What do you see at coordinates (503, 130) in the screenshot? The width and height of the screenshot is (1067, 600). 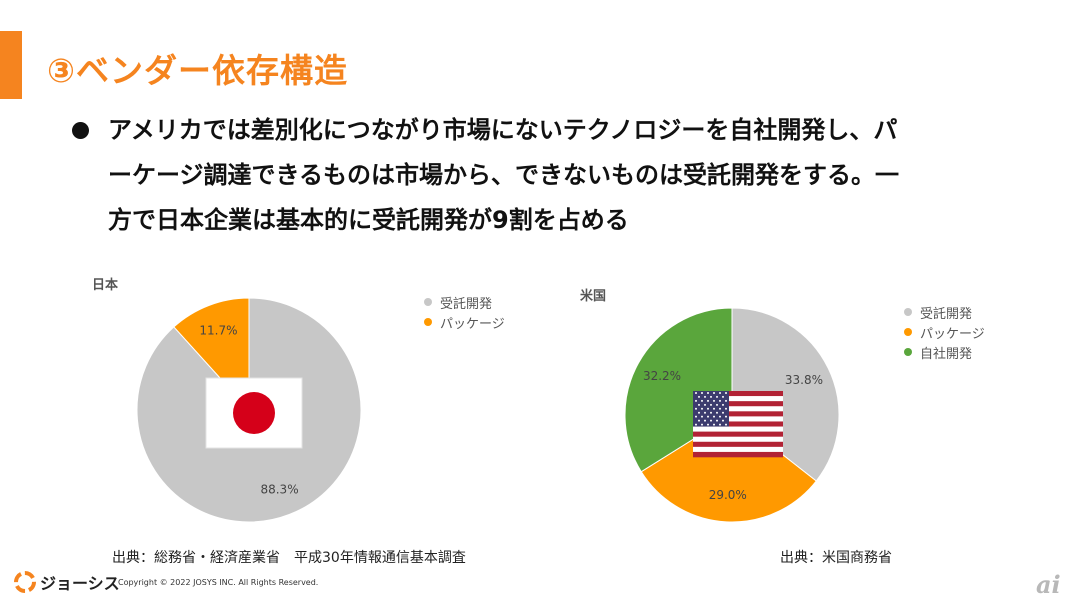 I see `bullet-line: アメリカでは差別化につながり市場にないテクノロジーを自社開発し、パ` at bounding box center [503, 130].